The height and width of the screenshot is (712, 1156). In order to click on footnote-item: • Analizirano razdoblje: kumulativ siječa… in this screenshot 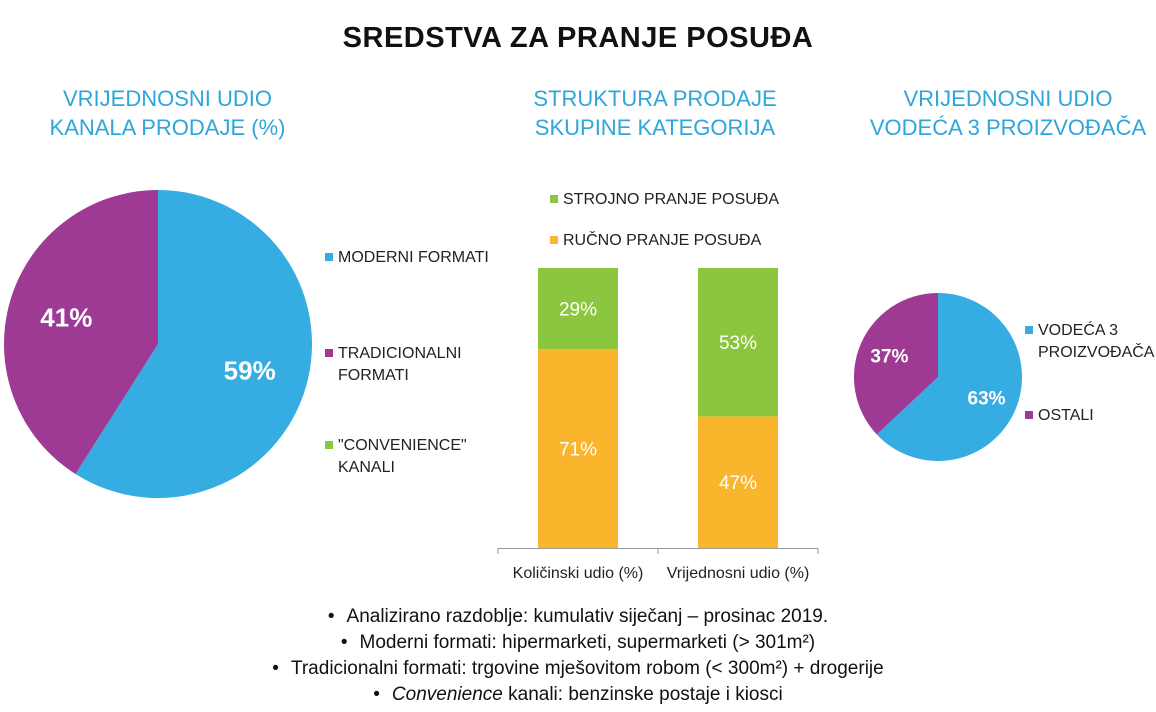, I will do `click(578, 617)`.